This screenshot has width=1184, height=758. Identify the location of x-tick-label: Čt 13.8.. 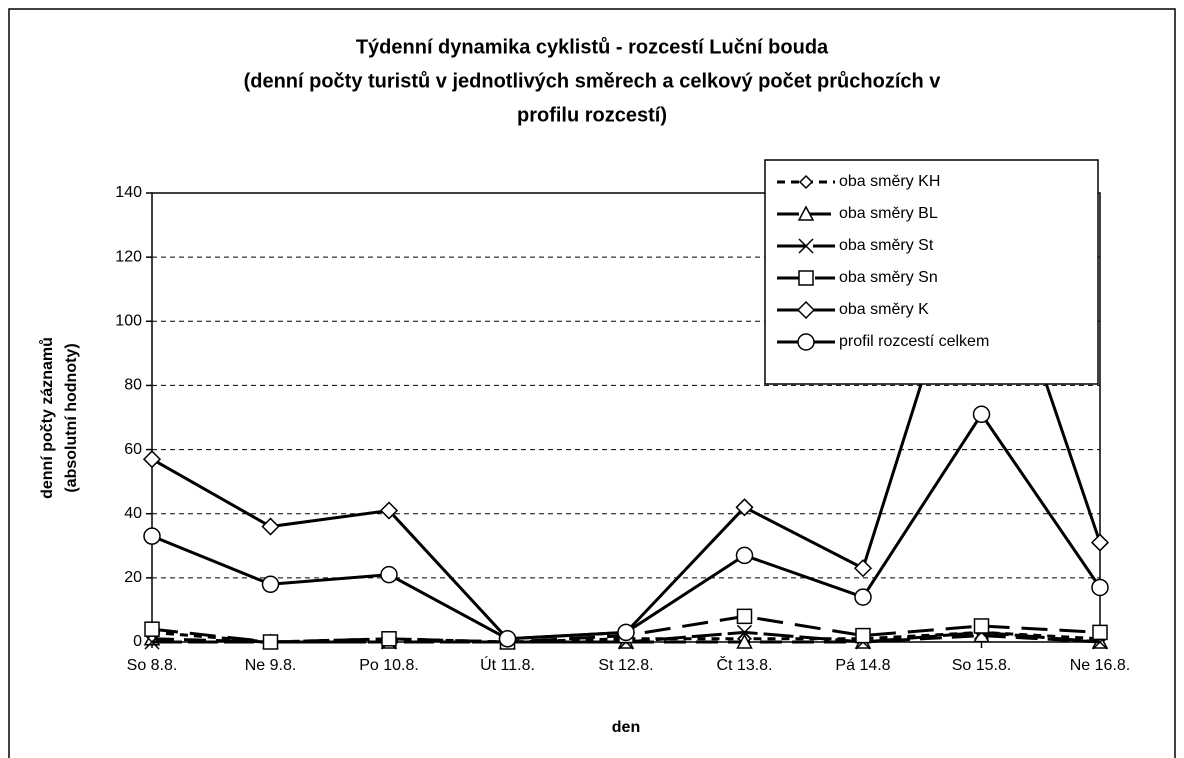
(744, 664).